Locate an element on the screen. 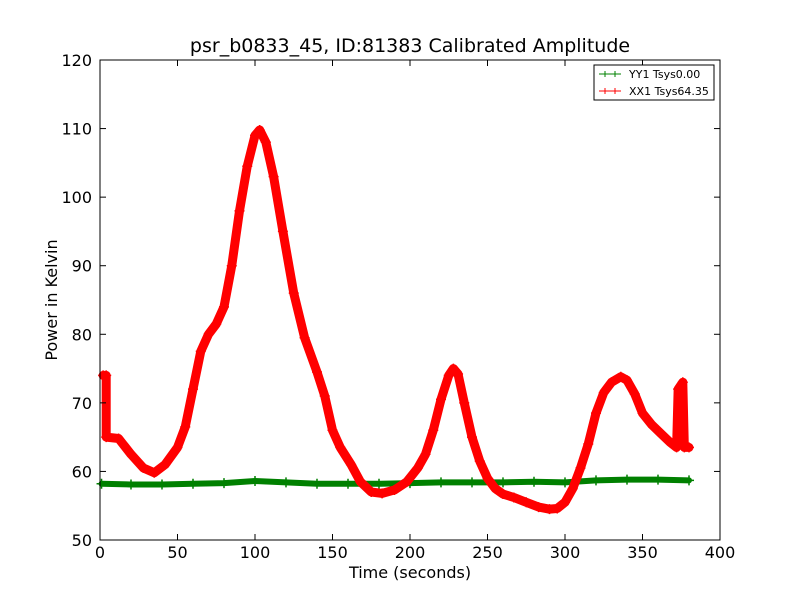  legend-box is located at coordinates (654, 82).